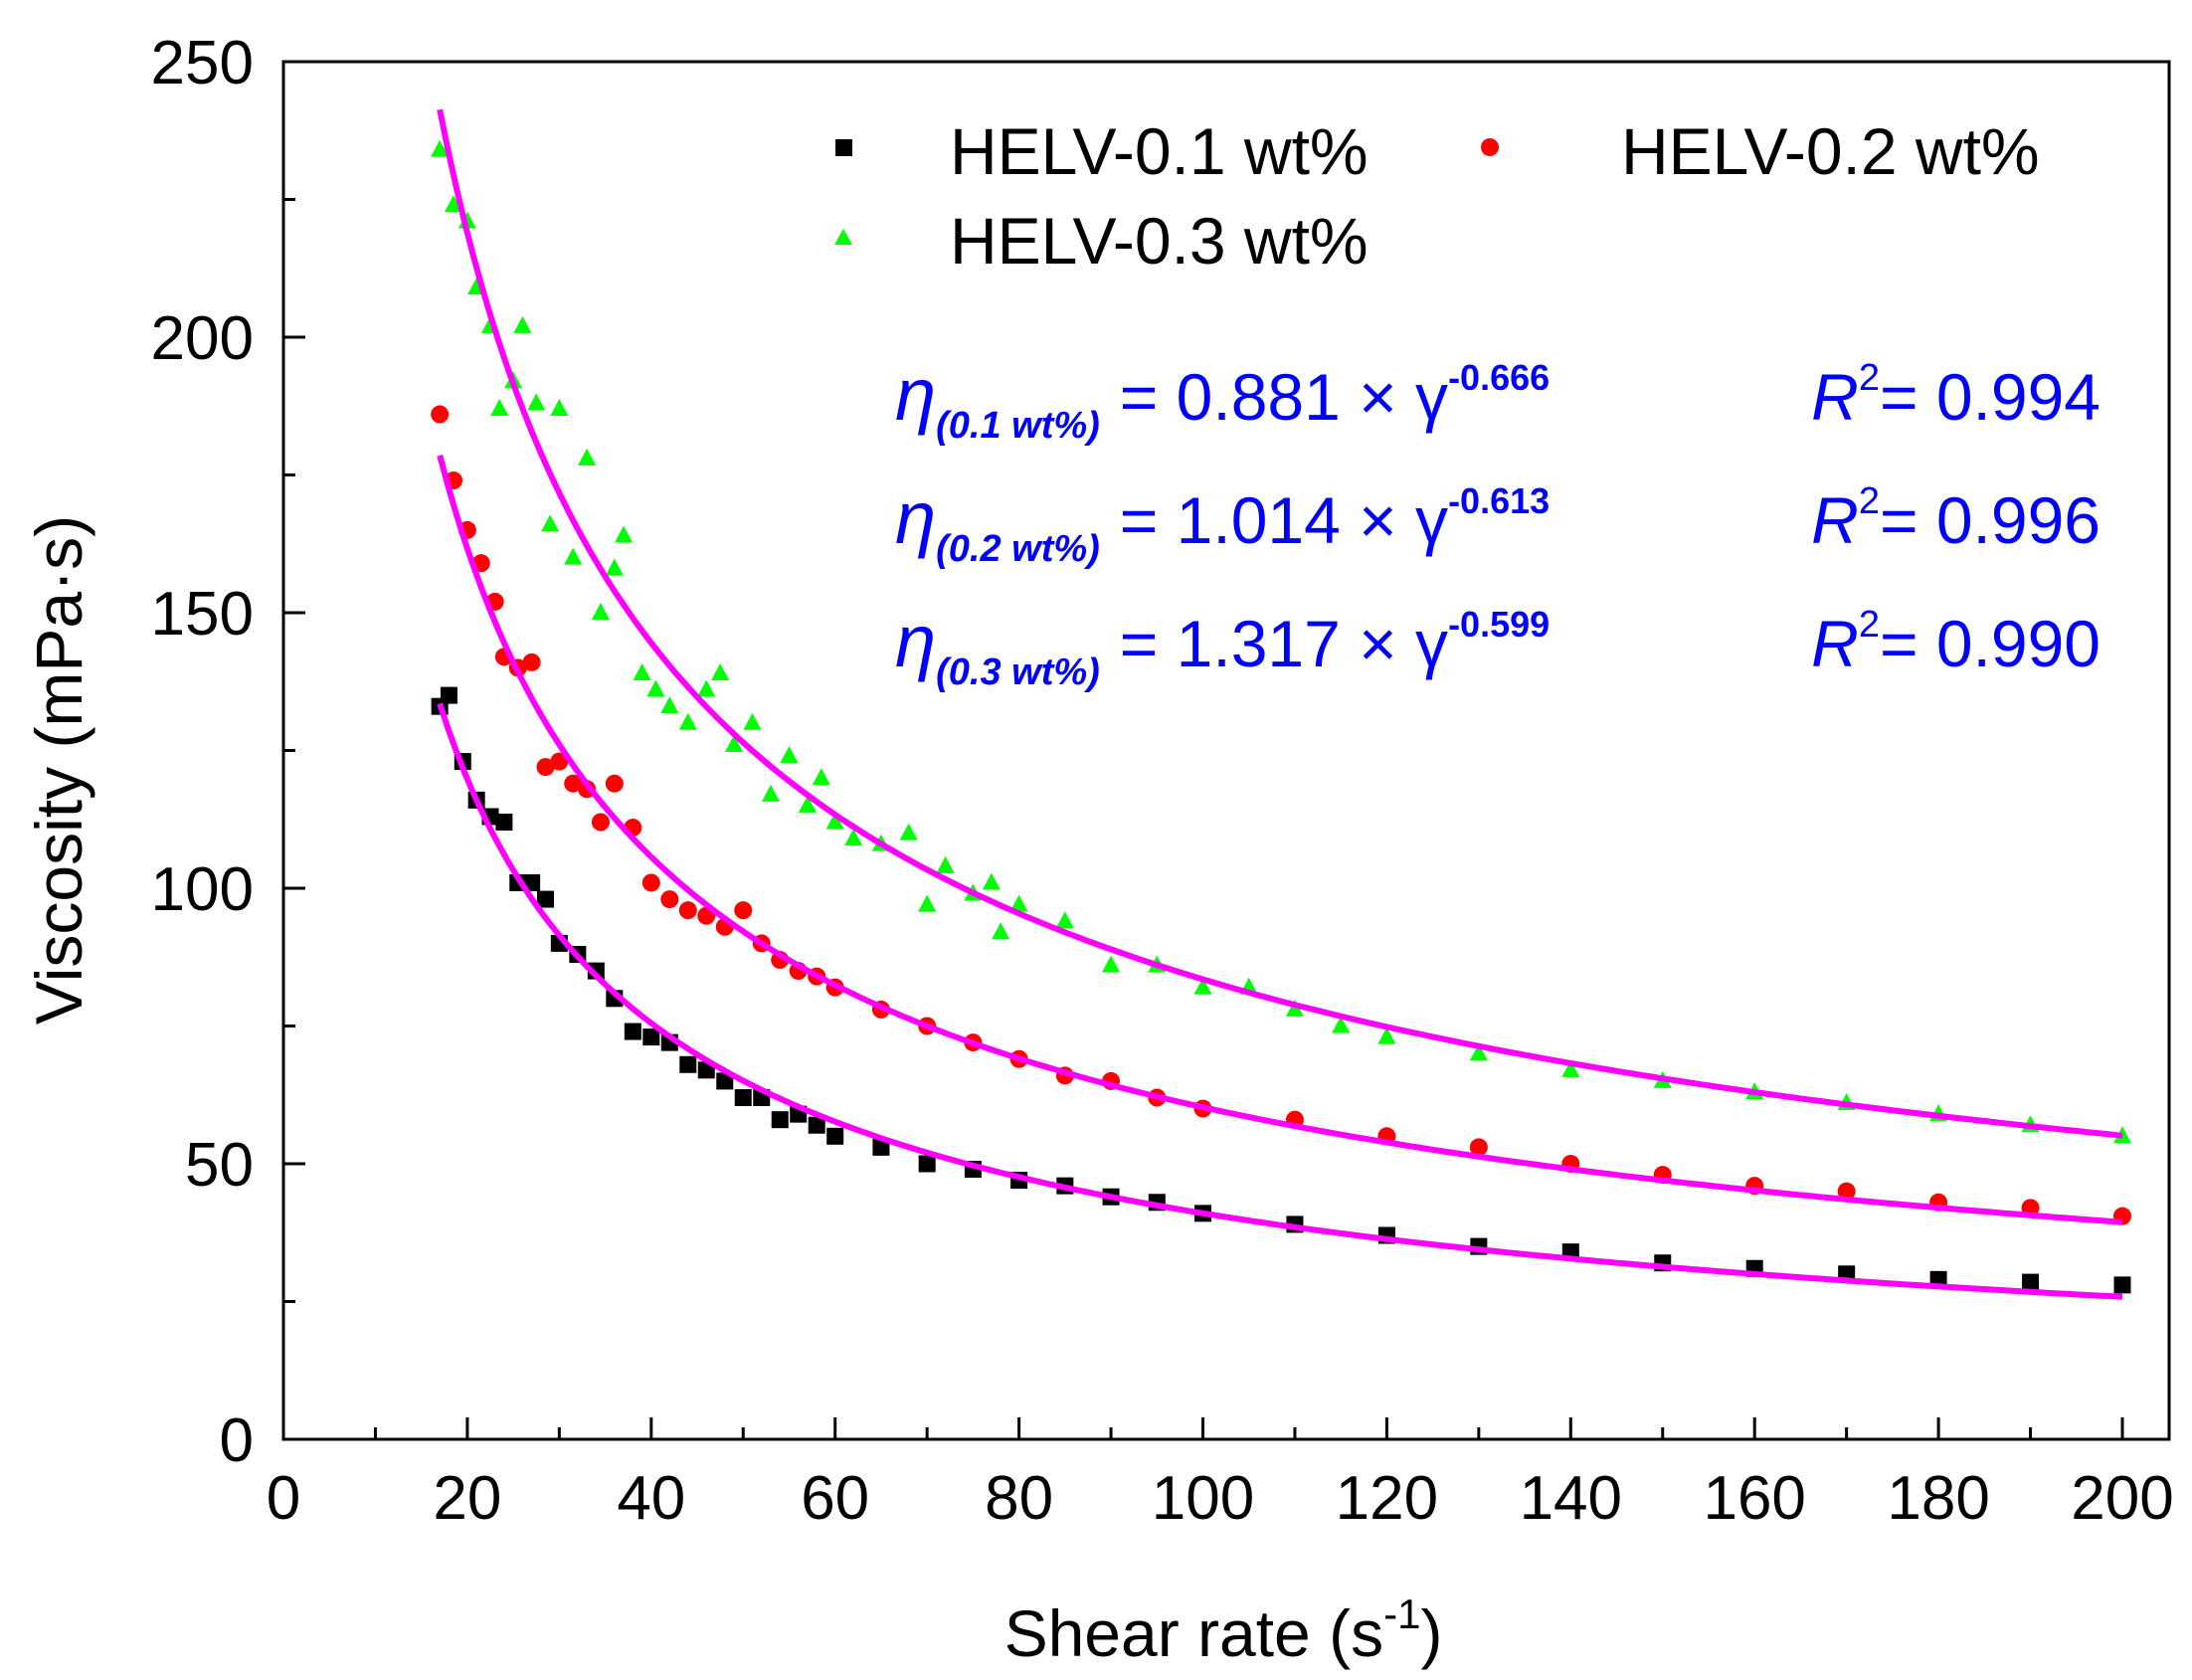 This screenshot has height=1680, width=2192. What do you see at coordinates (1224, 1630) in the screenshot?
I see `x-axis-title: Shear rate (s-1)` at bounding box center [1224, 1630].